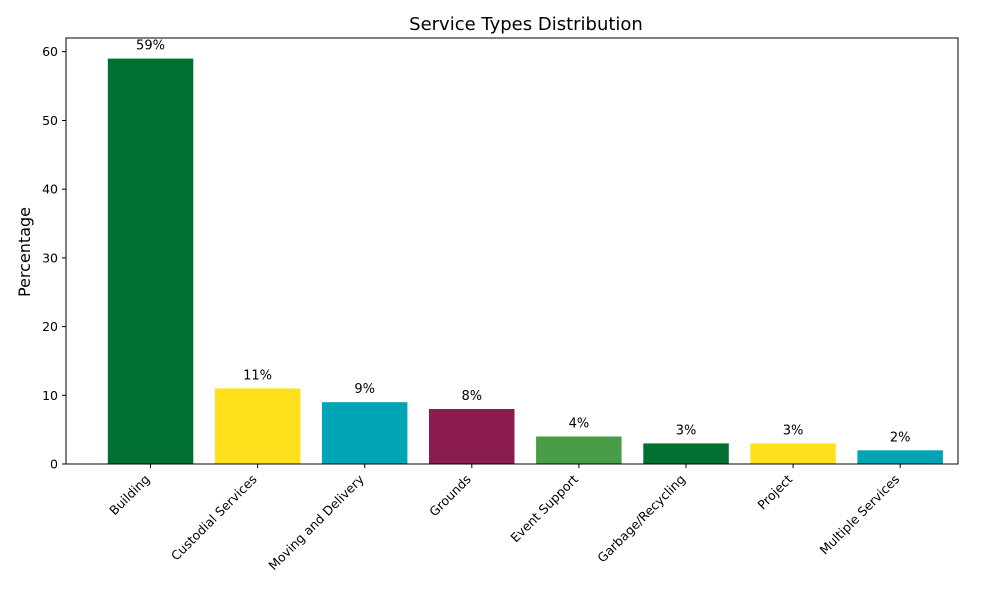 Image resolution: width=1000 pixels, height=600 pixels. What do you see at coordinates (316, 522) in the screenshot?
I see `x-tick-label-moving-and-delivery: Moving and Delivery` at bounding box center [316, 522].